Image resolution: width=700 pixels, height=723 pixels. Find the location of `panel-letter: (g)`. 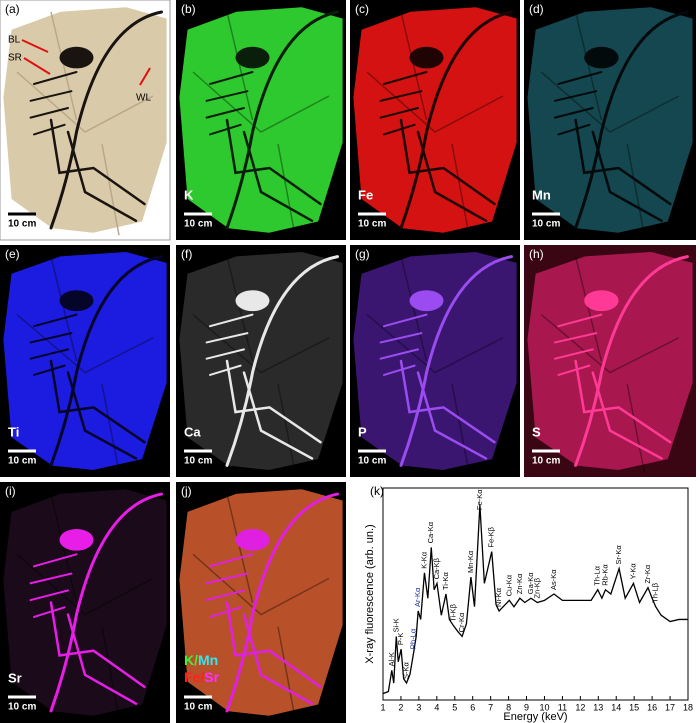

panel-letter: (g) is located at coordinates (362, 254).